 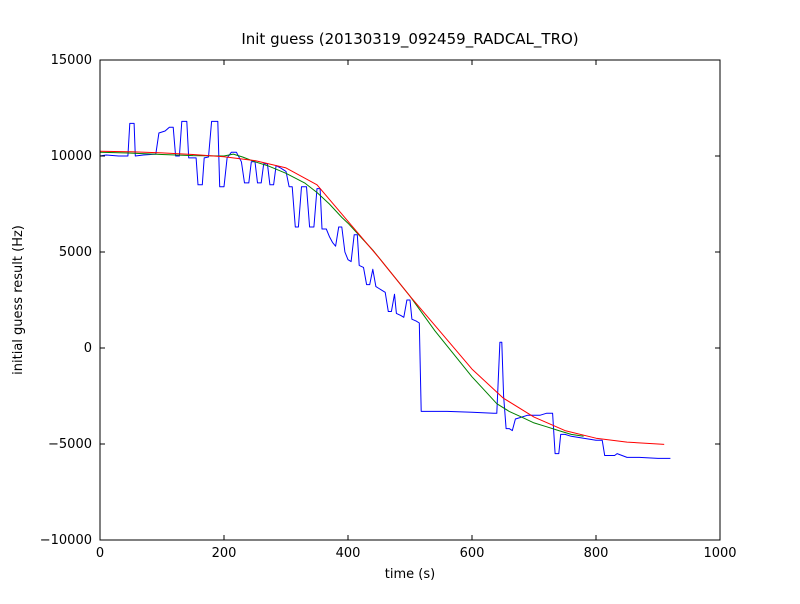 I want to click on x-tick-label: 600, so click(x=472, y=553).